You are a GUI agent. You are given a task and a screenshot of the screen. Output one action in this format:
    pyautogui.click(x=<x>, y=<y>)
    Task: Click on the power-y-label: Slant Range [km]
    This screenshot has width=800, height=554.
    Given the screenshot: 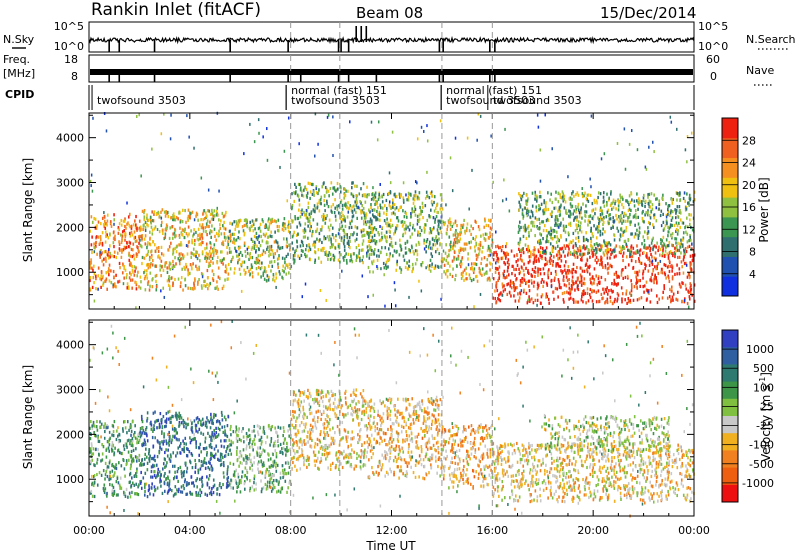 What is the action you would take?
    pyautogui.click(x=28, y=210)
    